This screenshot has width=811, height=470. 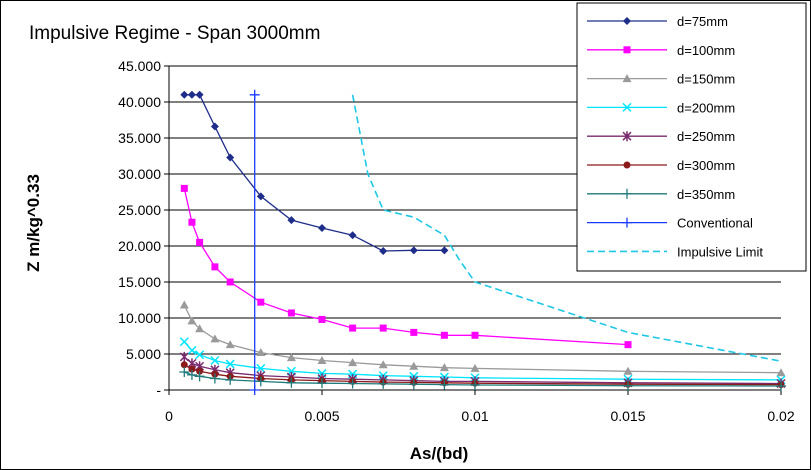 I want to click on legend-label: d=75mm, so click(x=702, y=21).